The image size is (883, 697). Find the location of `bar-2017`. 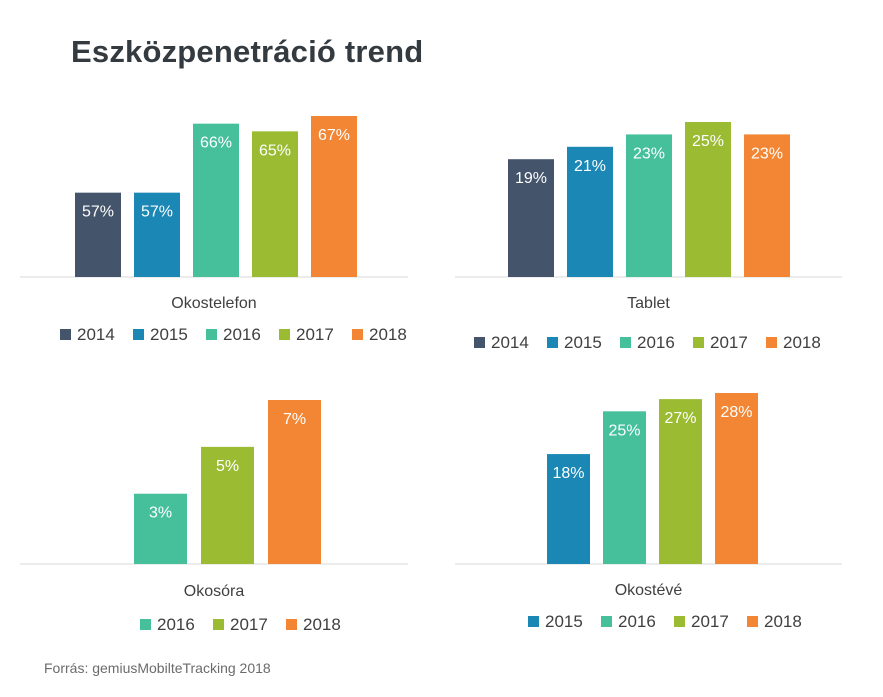

bar-2017 is located at coordinates (275, 204).